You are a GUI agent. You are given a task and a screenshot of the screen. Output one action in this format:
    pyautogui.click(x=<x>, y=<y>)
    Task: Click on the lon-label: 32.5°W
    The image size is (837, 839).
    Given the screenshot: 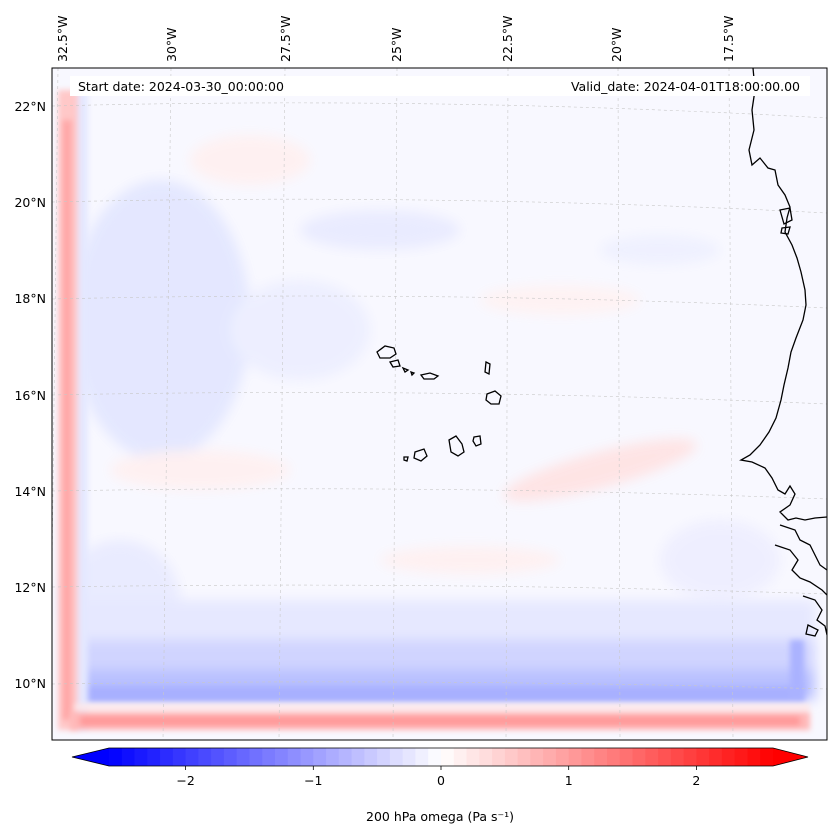 What is the action you would take?
    pyautogui.click(x=62, y=39)
    